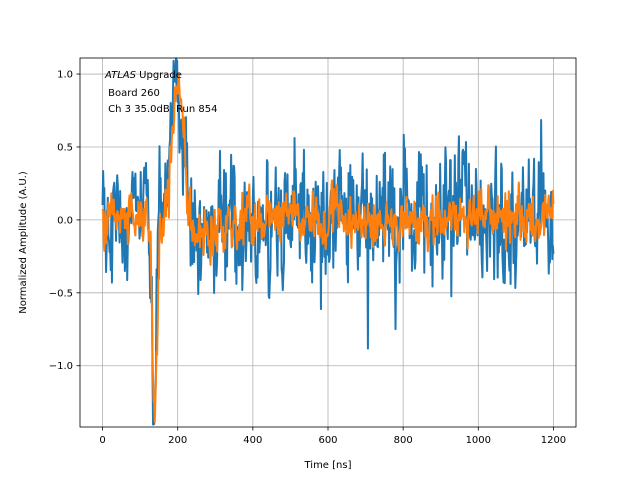 This screenshot has height=480, width=640. What do you see at coordinates (159, 75) in the screenshot?
I see `annotation-upgrade: Upgrade` at bounding box center [159, 75].